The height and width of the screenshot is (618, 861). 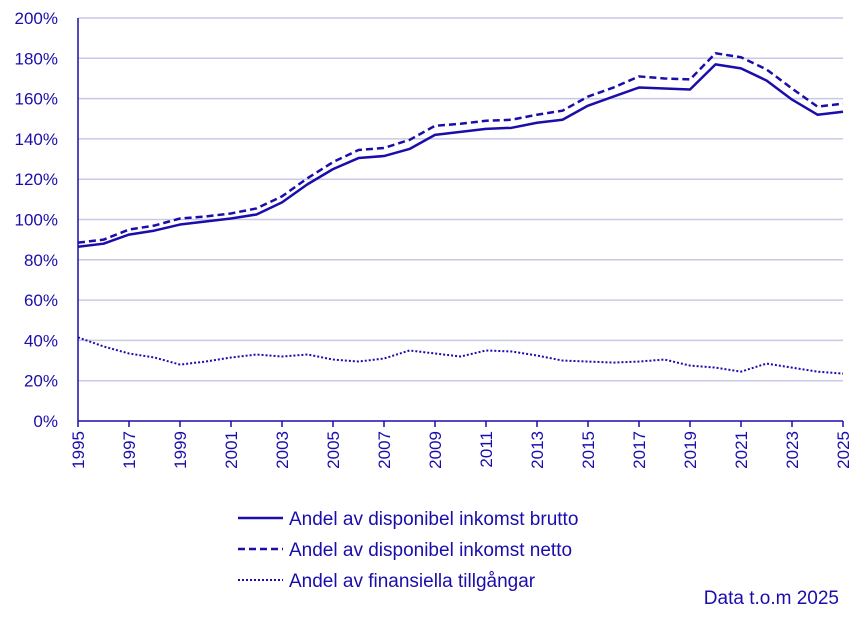 What do you see at coordinates (36, 99) in the screenshot?
I see `y-tick-label: 160%` at bounding box center [36, 99].